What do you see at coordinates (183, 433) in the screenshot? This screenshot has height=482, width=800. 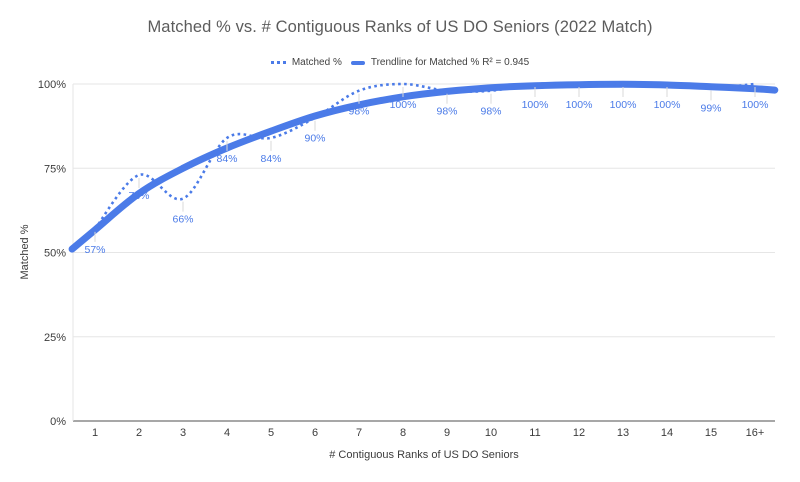 I see `x-tick-label: 3` at bounding box center [183, 433].